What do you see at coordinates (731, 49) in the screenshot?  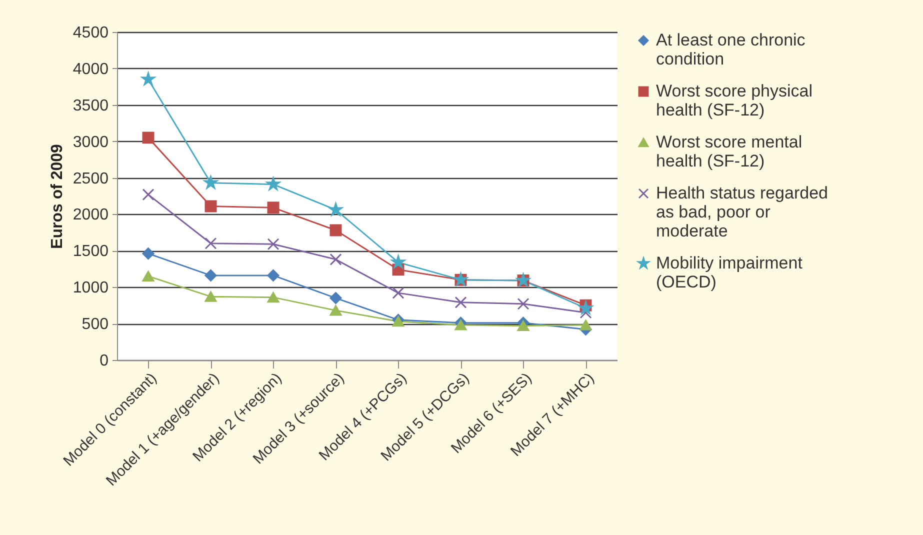 I see `legend-label: At least one chronic condition` at bounding box center [731, 49].